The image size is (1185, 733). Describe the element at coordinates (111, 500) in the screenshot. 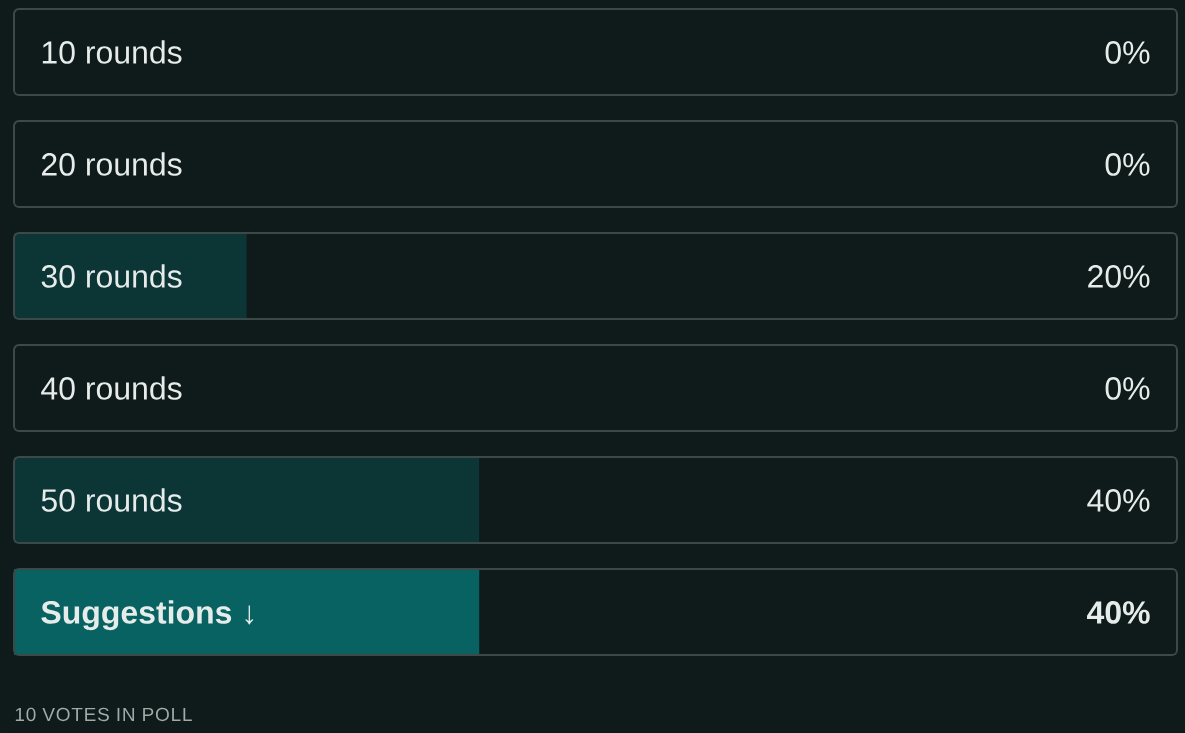

I see `y-tick-label: 50 rounds` at that location.